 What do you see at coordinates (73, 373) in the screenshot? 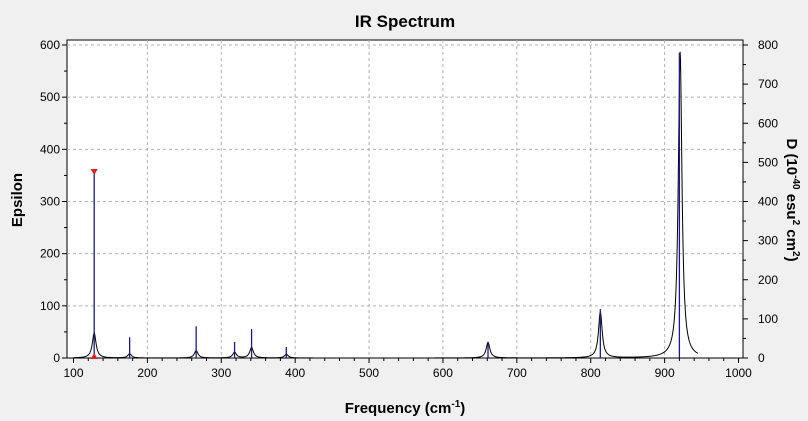
I see `x-tick-label: 100` at bounding box center [73, 373].